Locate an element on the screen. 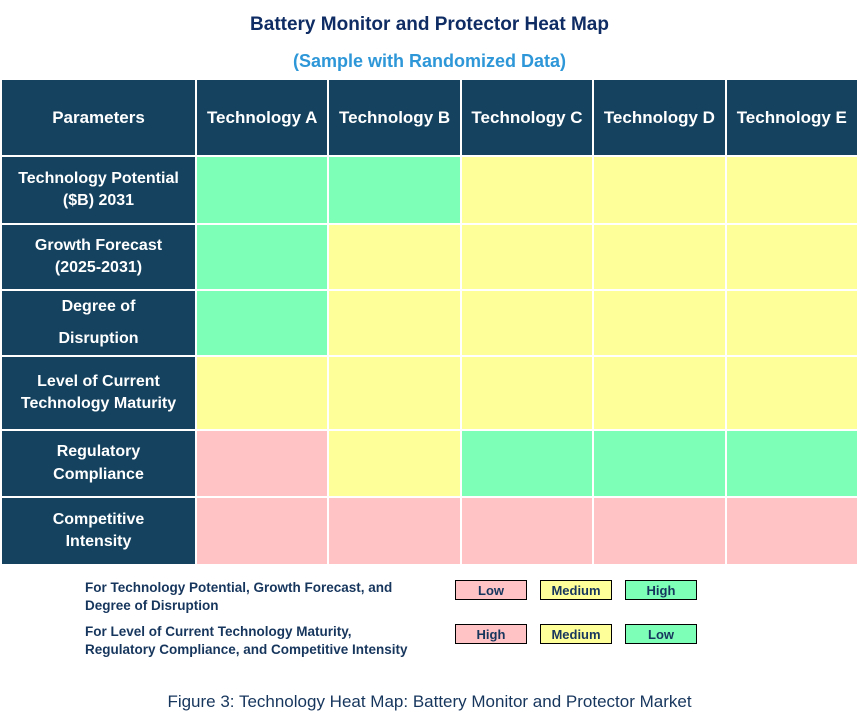 This screenshot has width=859, height=715. table-row: Growth Forecast (2025-2031) is located at coordinates (429, 257).